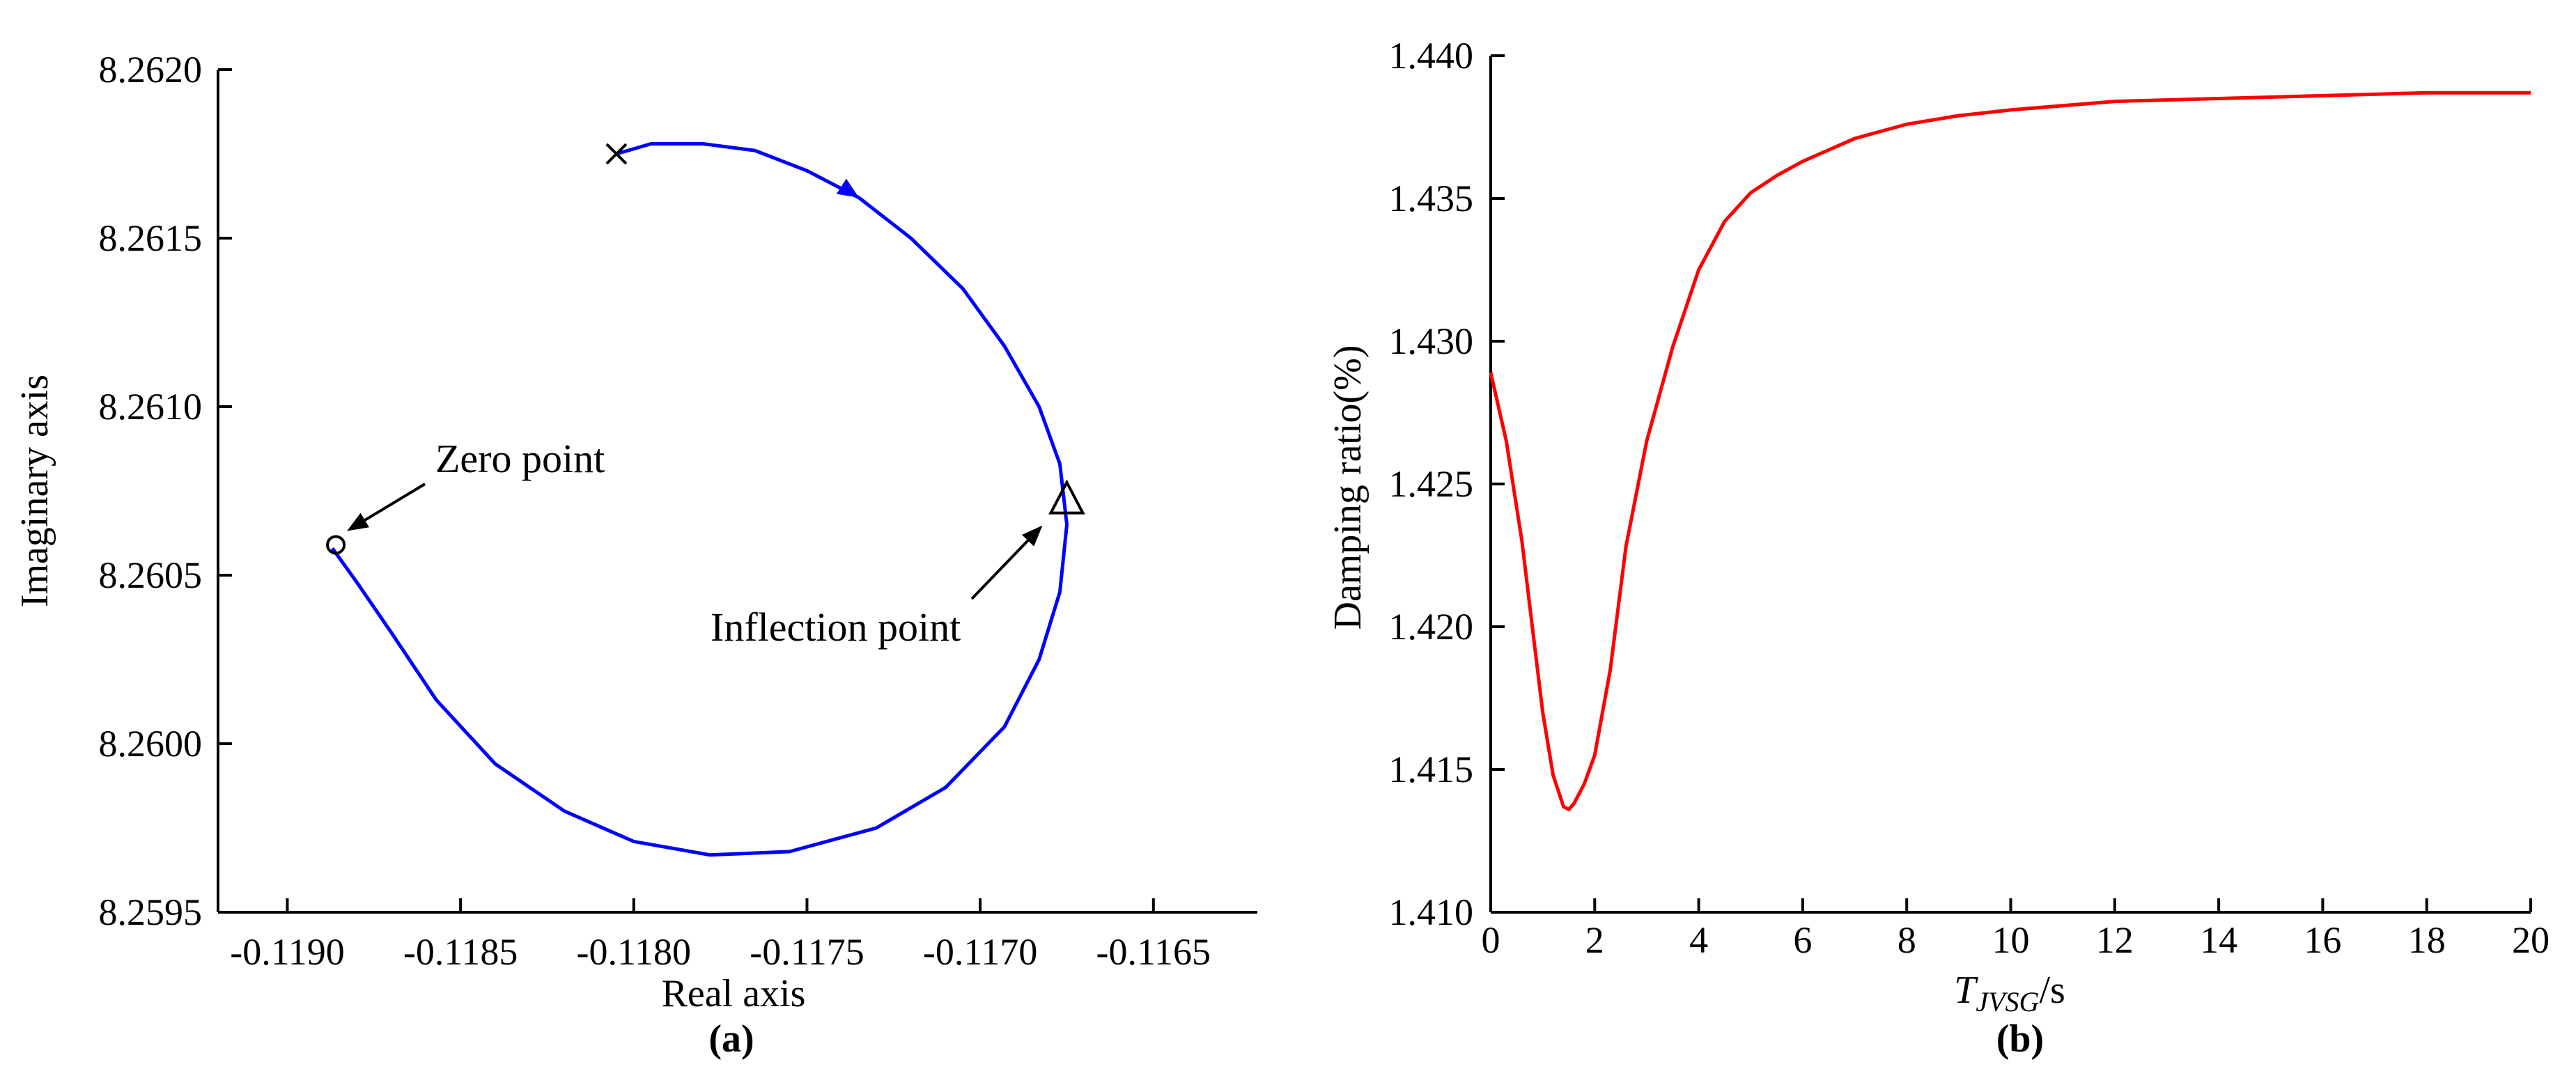  I want to click on panel-a-x-tick-label: -0.1170, so click(980, 952).